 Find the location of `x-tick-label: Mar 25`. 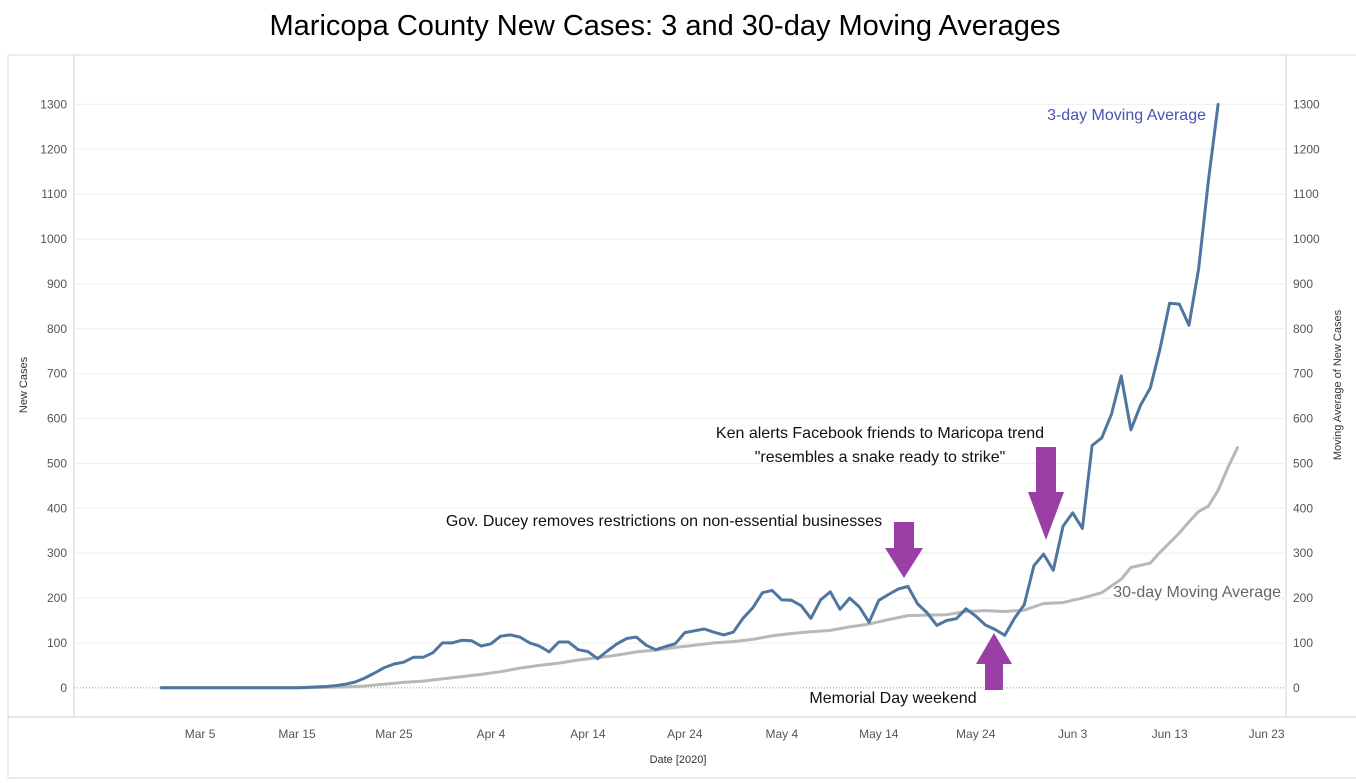

x-tick-label: Mar 25 is located at coordinates (394, 734).